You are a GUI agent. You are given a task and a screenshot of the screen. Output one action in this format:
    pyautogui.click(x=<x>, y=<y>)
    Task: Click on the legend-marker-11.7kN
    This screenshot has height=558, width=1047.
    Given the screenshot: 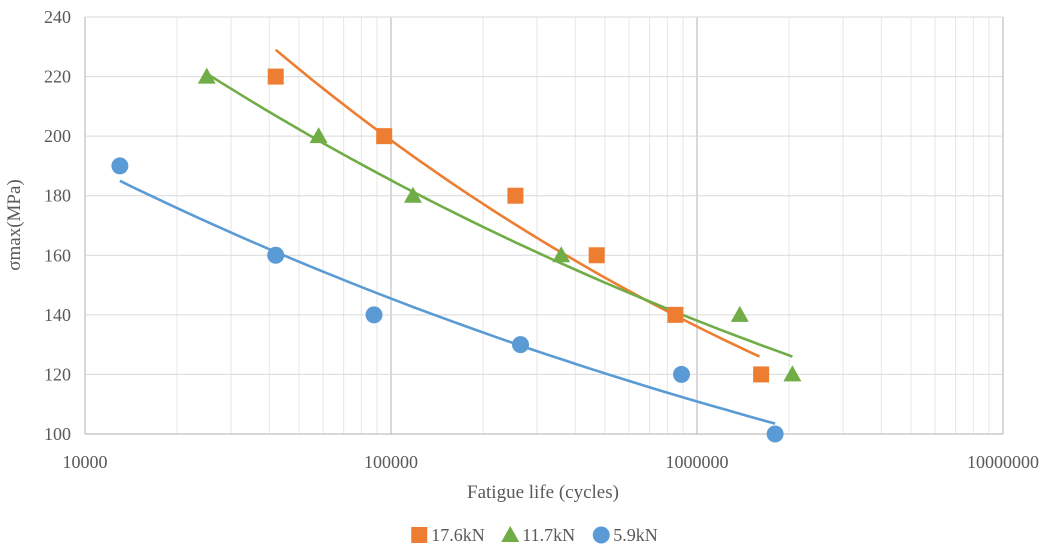 What is the action you would take?
    pyautogui.click(x=510, y=534)
    